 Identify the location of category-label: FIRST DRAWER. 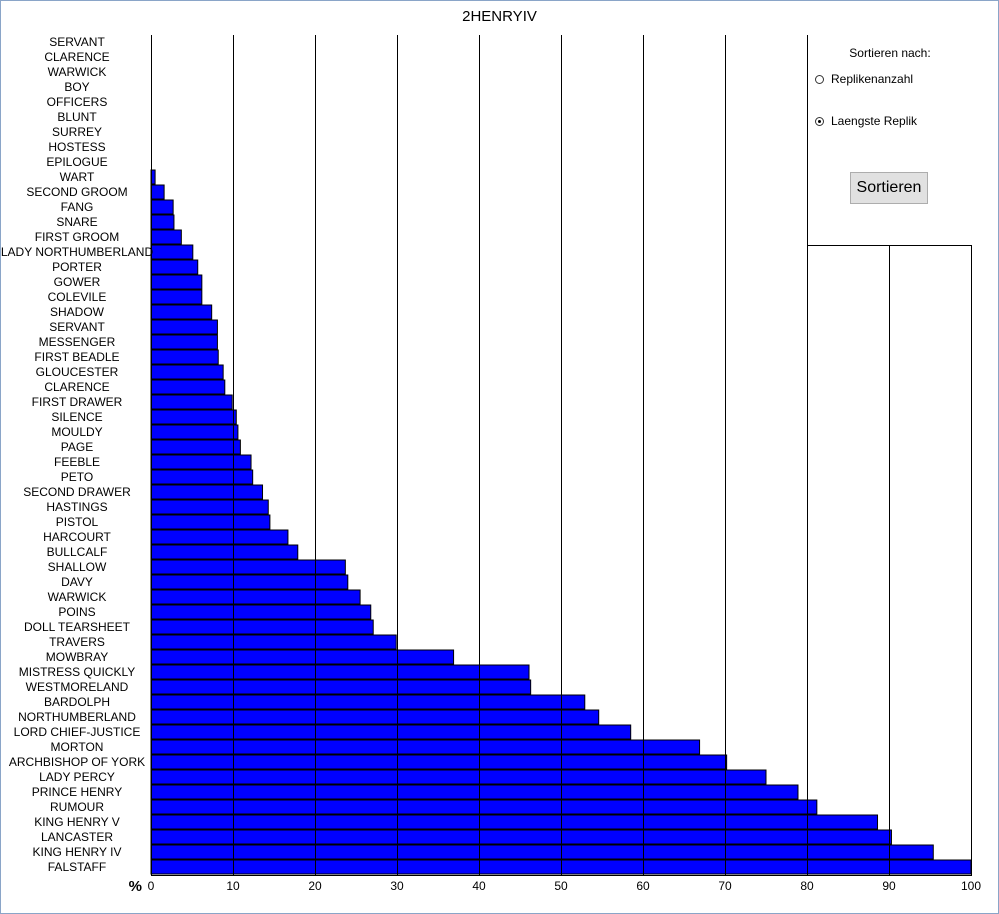
(77, 402).